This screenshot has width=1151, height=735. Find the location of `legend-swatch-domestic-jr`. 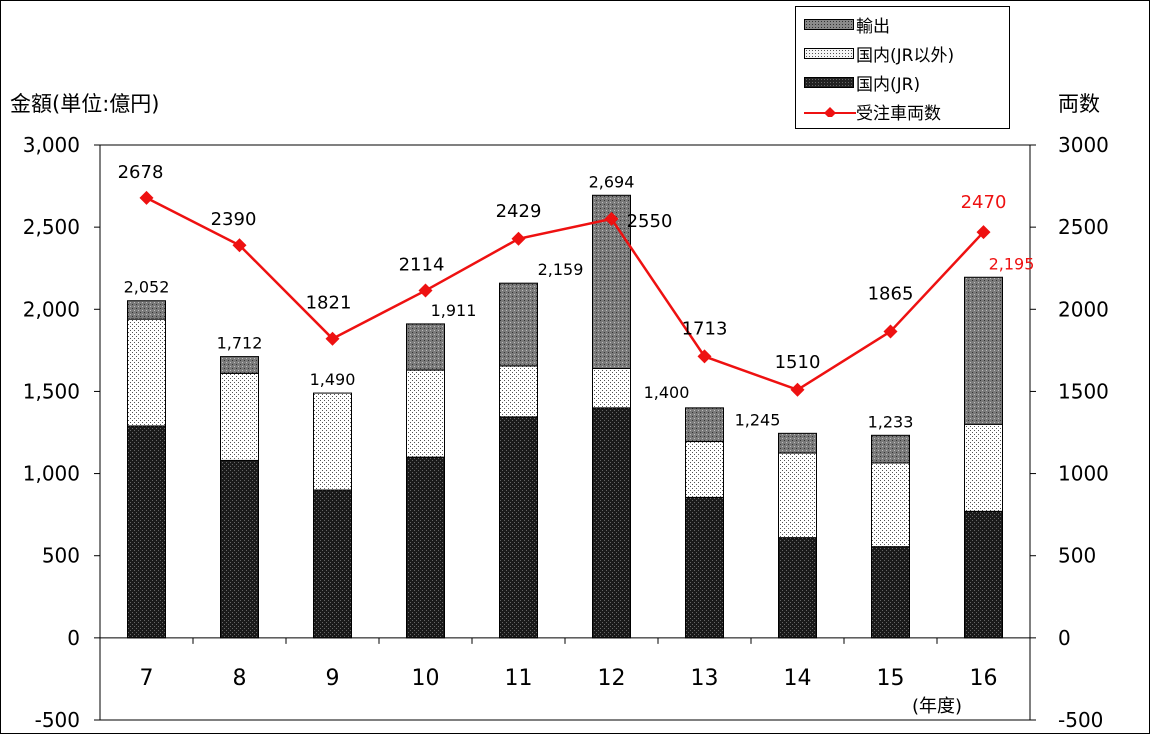

legend-swatch-domestic-jr is located at coordinates (829, 82).